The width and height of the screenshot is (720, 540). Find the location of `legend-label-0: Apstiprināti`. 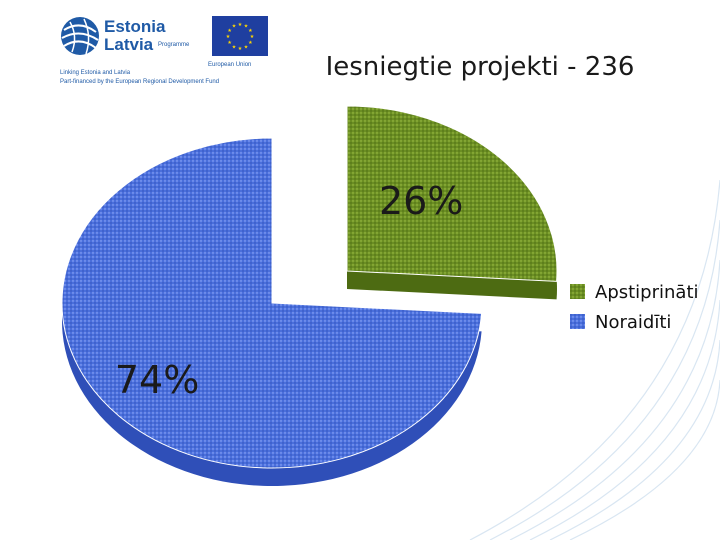

legend-label-0: Apstiprināti is located at coordinates (647, 292).